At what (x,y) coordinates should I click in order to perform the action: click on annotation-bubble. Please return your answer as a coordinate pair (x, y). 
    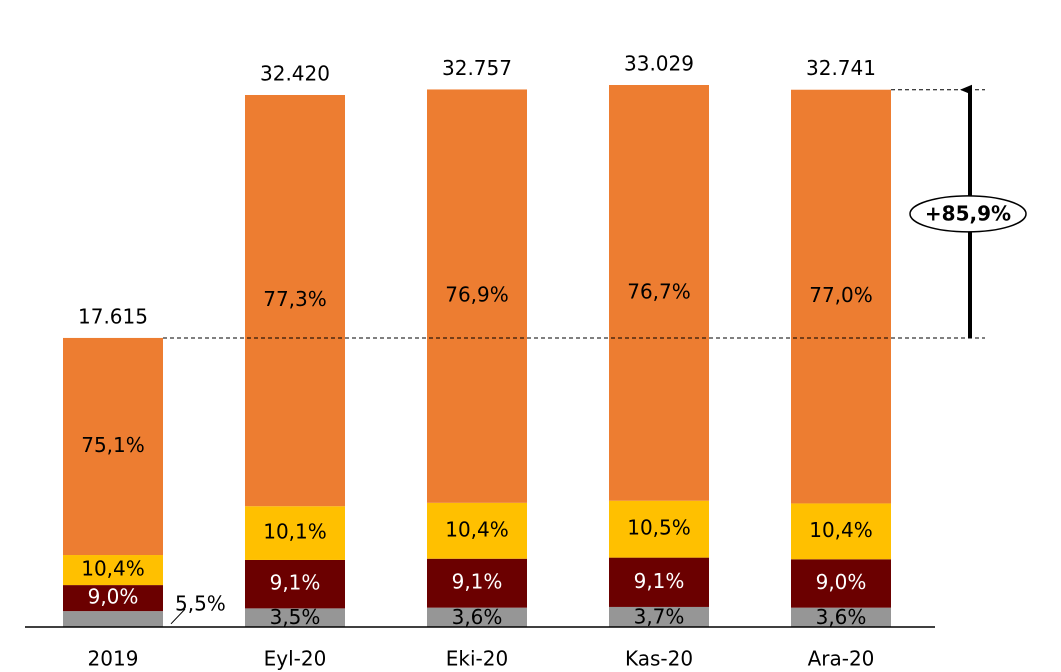
    Looking at the image, I should click on (968, 214).